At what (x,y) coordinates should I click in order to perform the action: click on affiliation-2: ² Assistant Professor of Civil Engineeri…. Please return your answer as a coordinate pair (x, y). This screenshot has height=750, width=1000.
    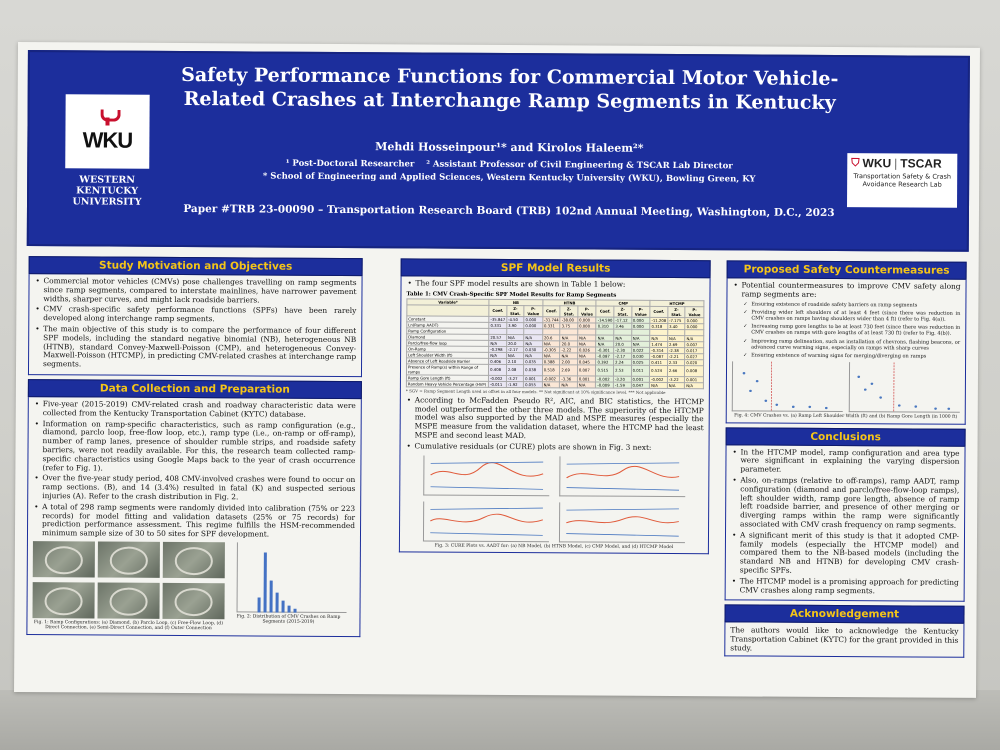
    Looking at the image, I should click on (579, 165).